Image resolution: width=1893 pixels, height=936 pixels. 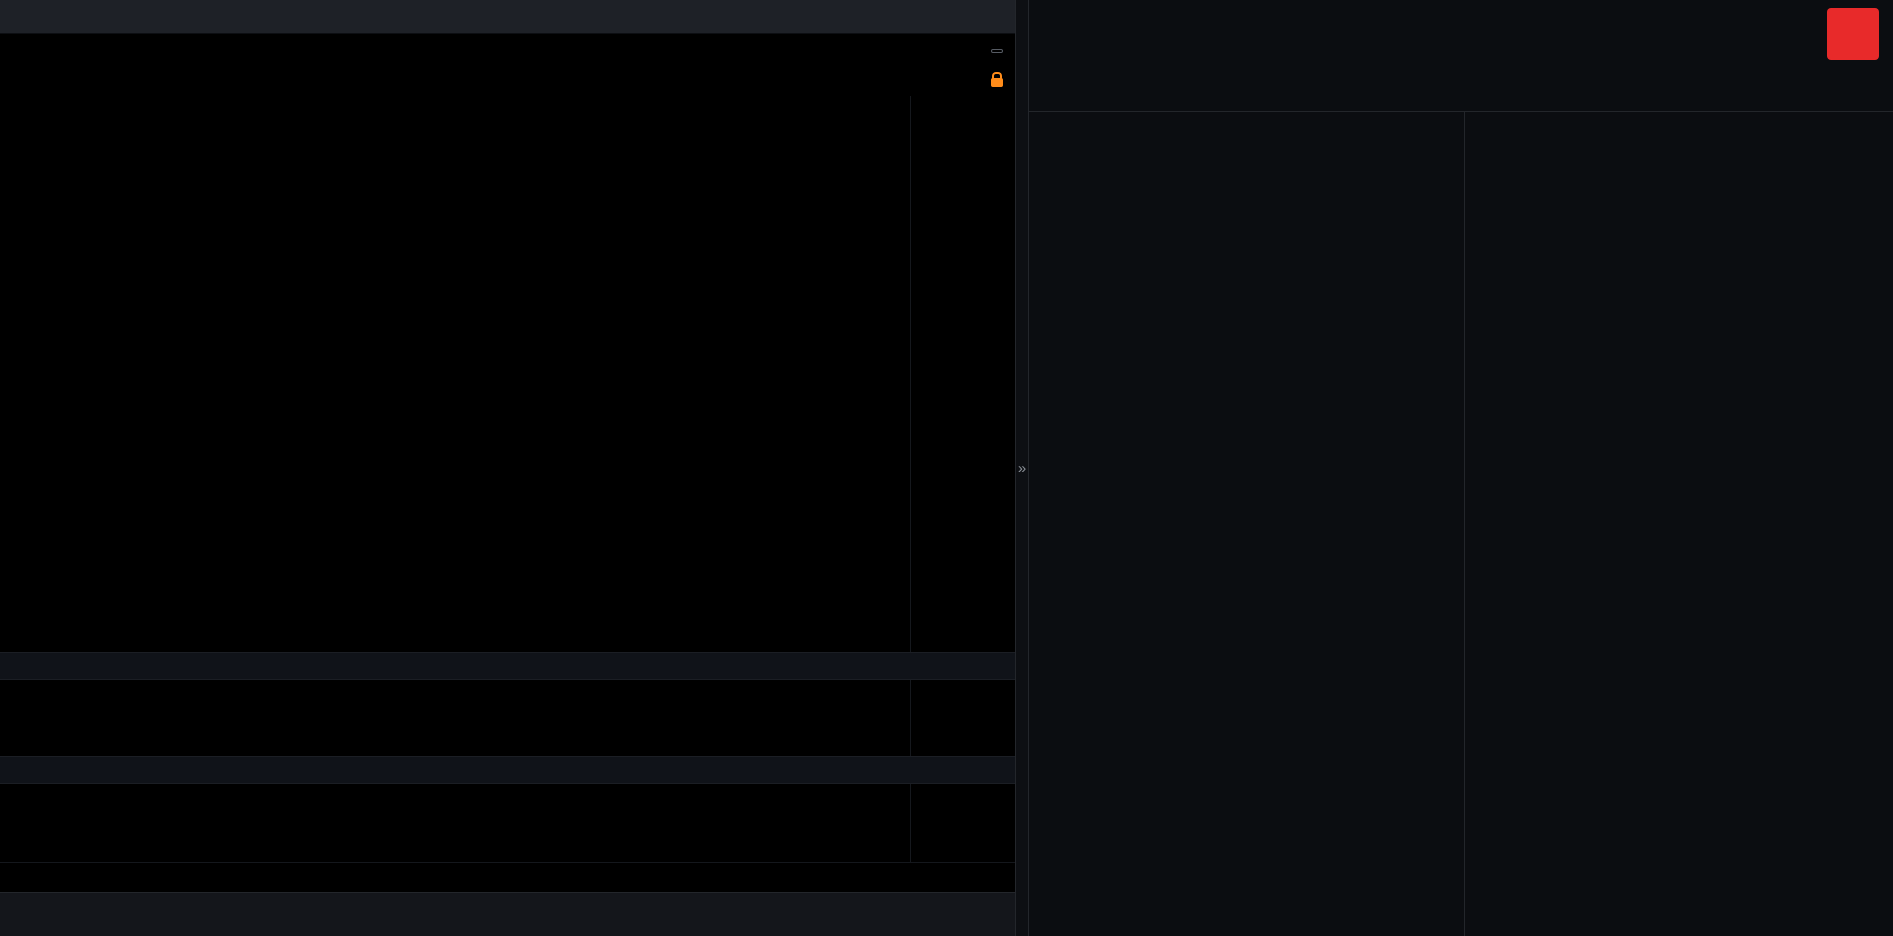 What do you see at coordinates (507, 877) in the screenshot?
I see `time-axis` at bounding box center [507, 877].